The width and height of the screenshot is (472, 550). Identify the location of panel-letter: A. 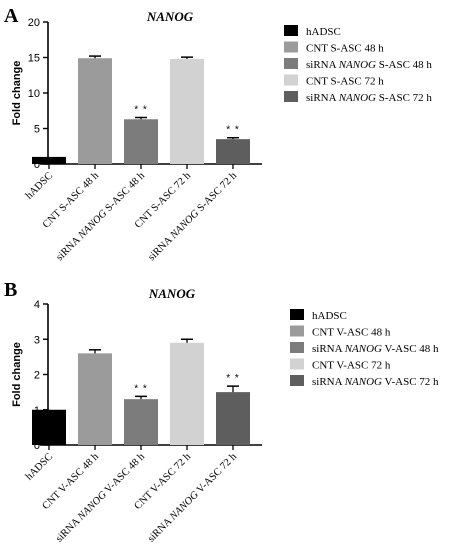
(11, 16).